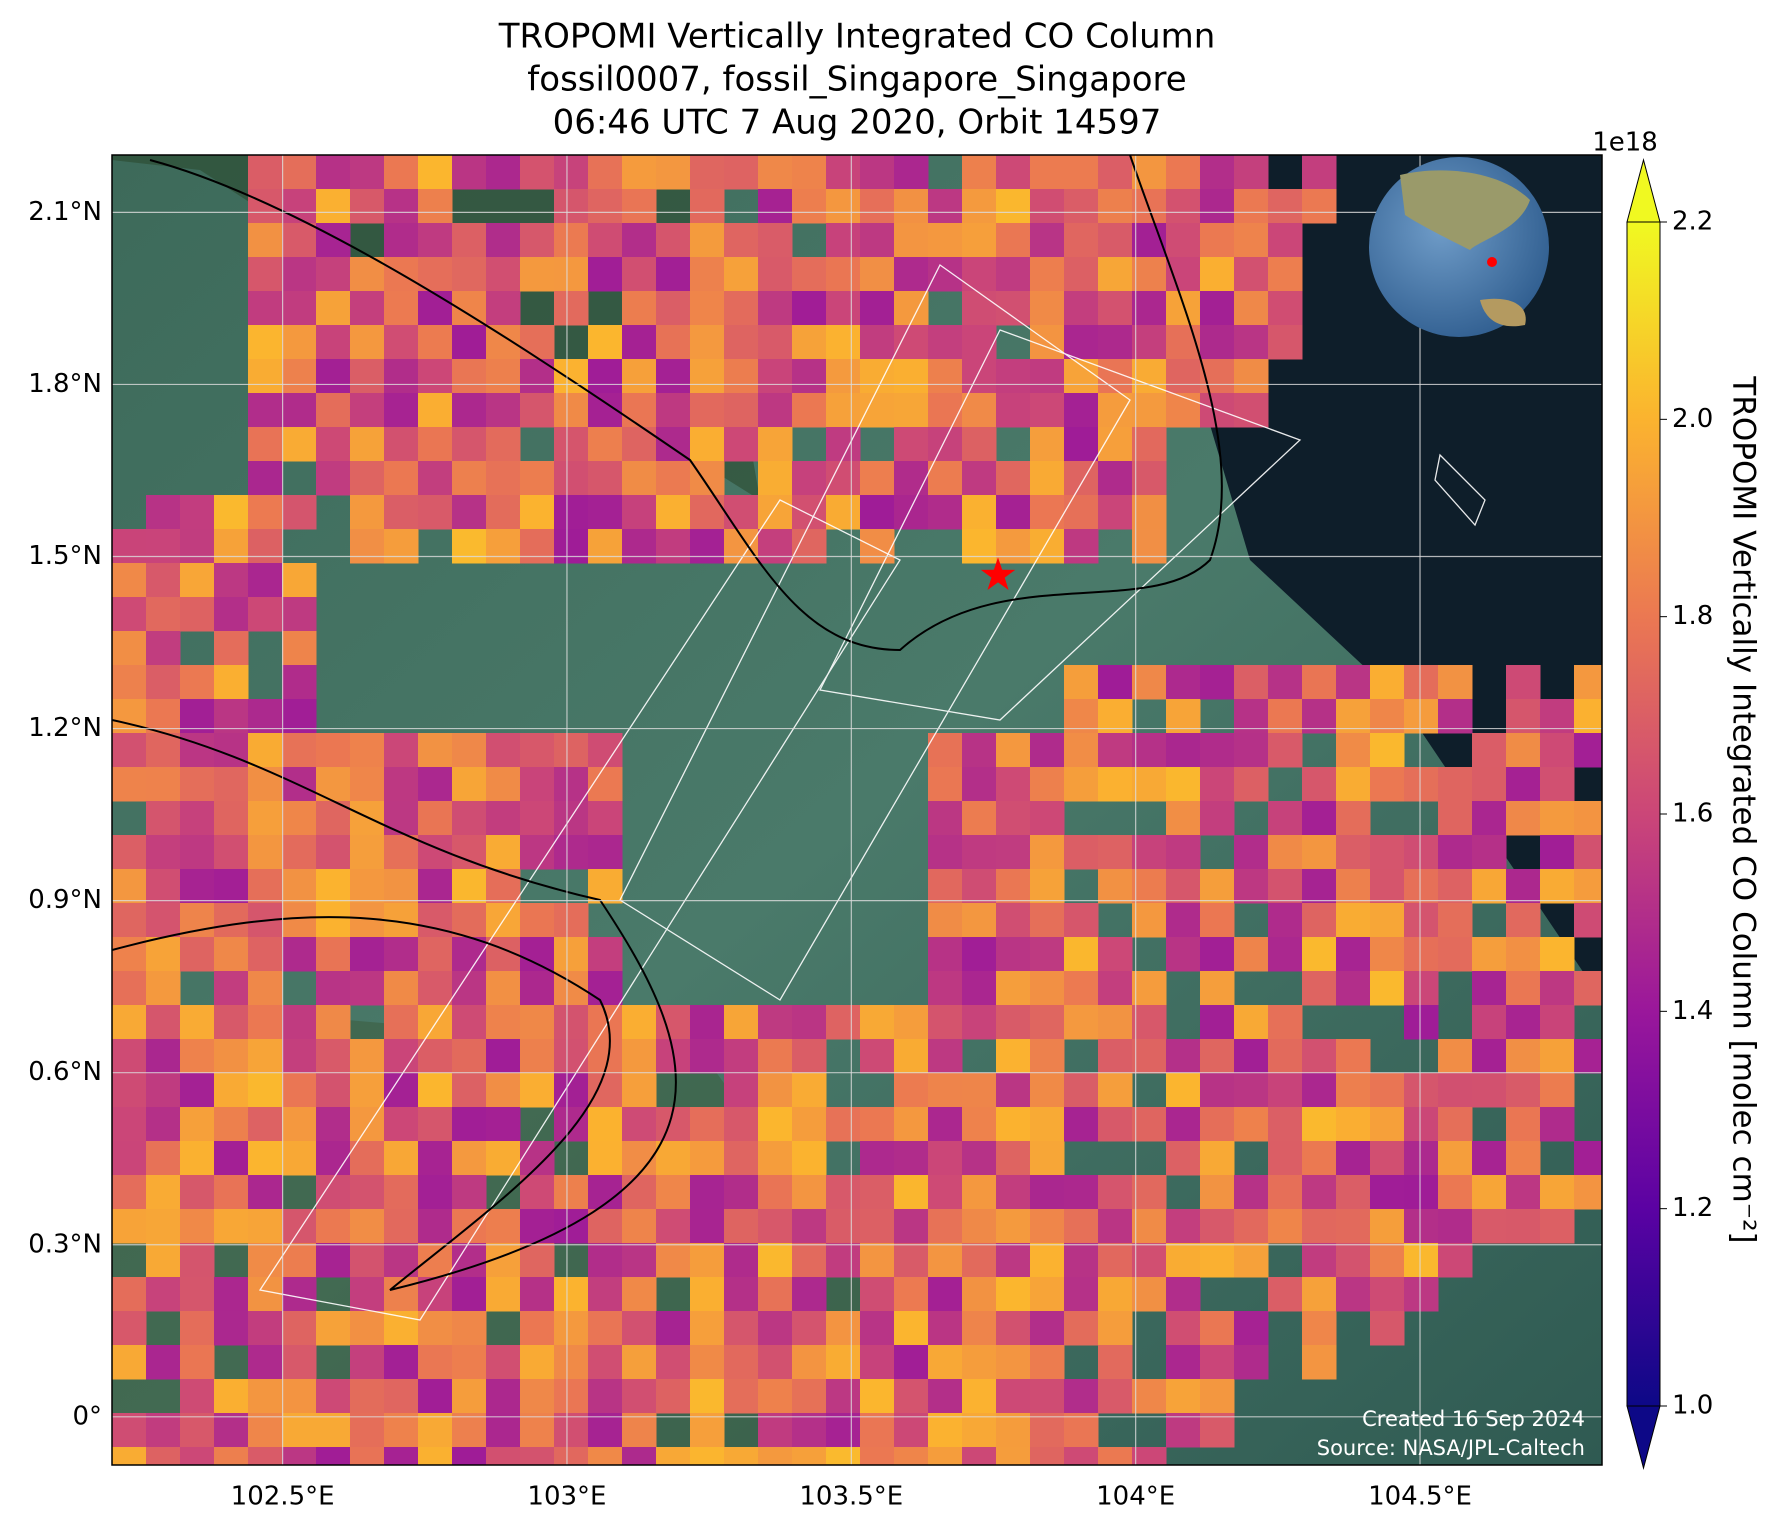  I want to click on colorbar-tick-label: 2.0, so click(1692, 419).